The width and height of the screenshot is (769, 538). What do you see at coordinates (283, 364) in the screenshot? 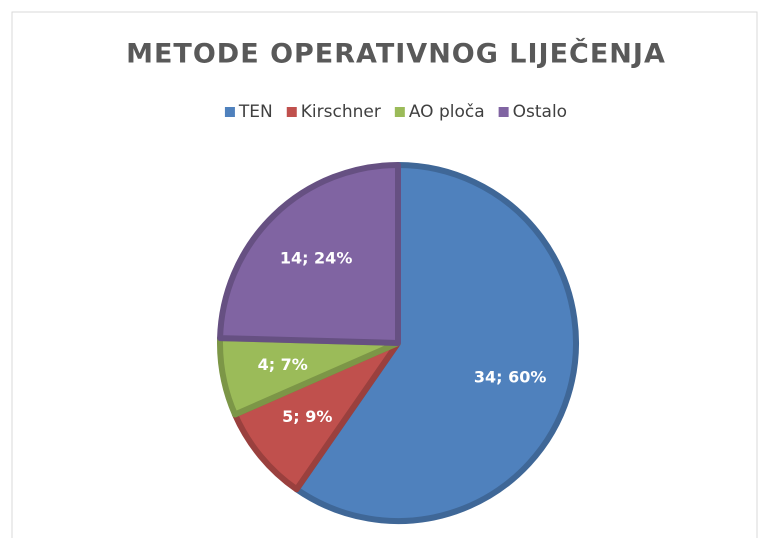
I see `data-label: 4; 7%` at bounding box center [283, 364].